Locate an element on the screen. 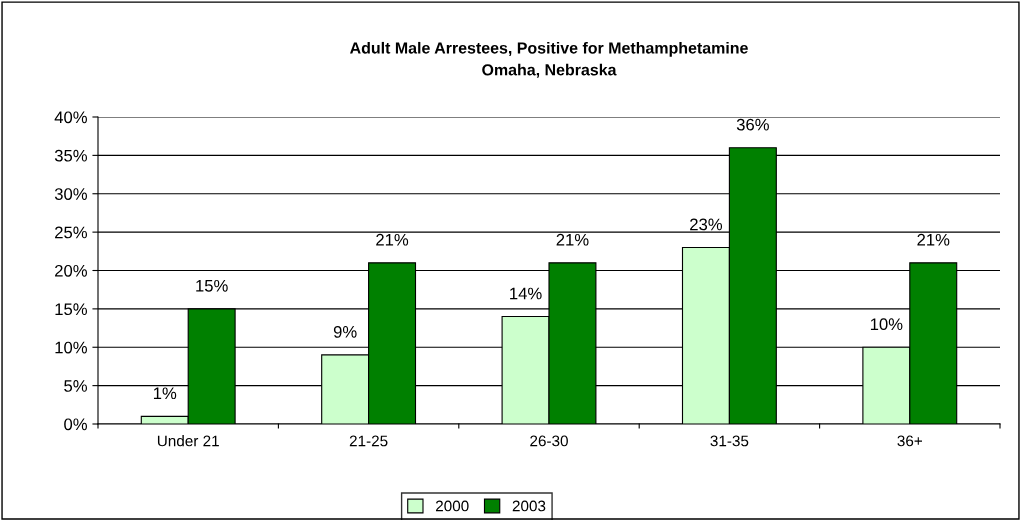  y-tick-label: 0% is located at coordinates (75, 424).